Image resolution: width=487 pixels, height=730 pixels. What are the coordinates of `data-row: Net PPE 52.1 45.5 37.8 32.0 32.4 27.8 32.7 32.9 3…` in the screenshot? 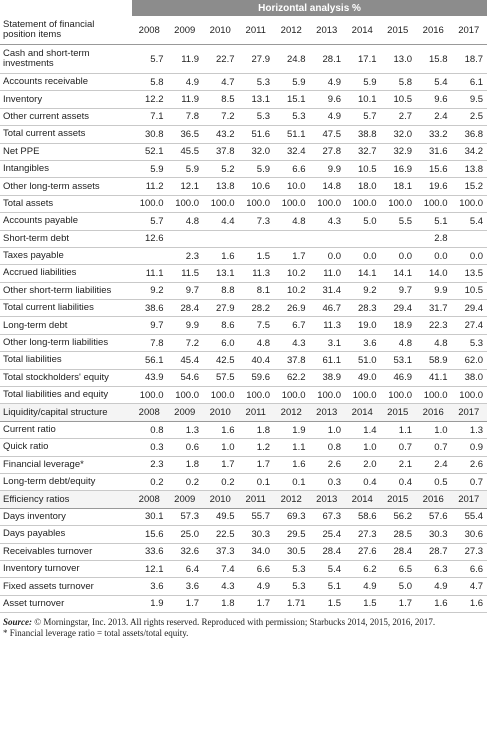 It's located at (243, 152).